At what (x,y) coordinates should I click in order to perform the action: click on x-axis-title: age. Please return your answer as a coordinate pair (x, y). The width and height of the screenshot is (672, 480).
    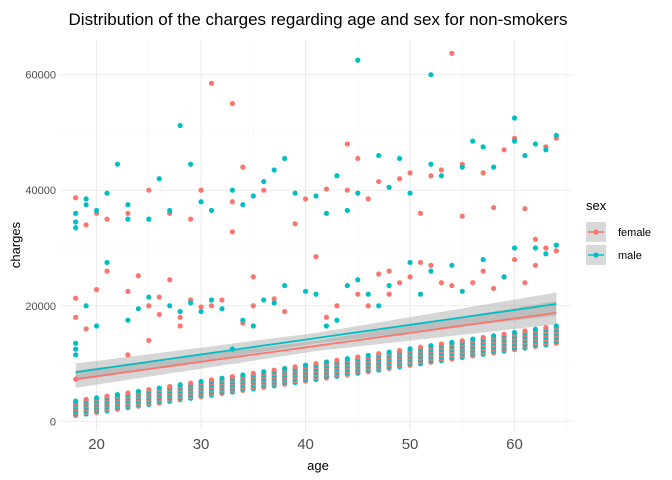
    Looking at the image, I should click on (318, 465).